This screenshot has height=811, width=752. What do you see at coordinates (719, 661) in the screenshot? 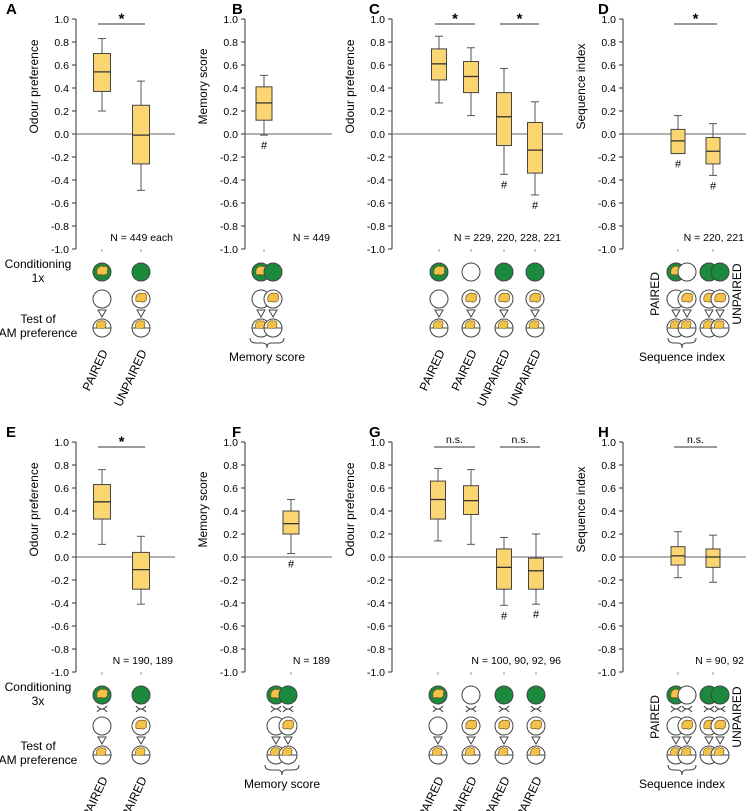
I see `sample-size-label: N = 90, 92` at bounding box center [719, 661].